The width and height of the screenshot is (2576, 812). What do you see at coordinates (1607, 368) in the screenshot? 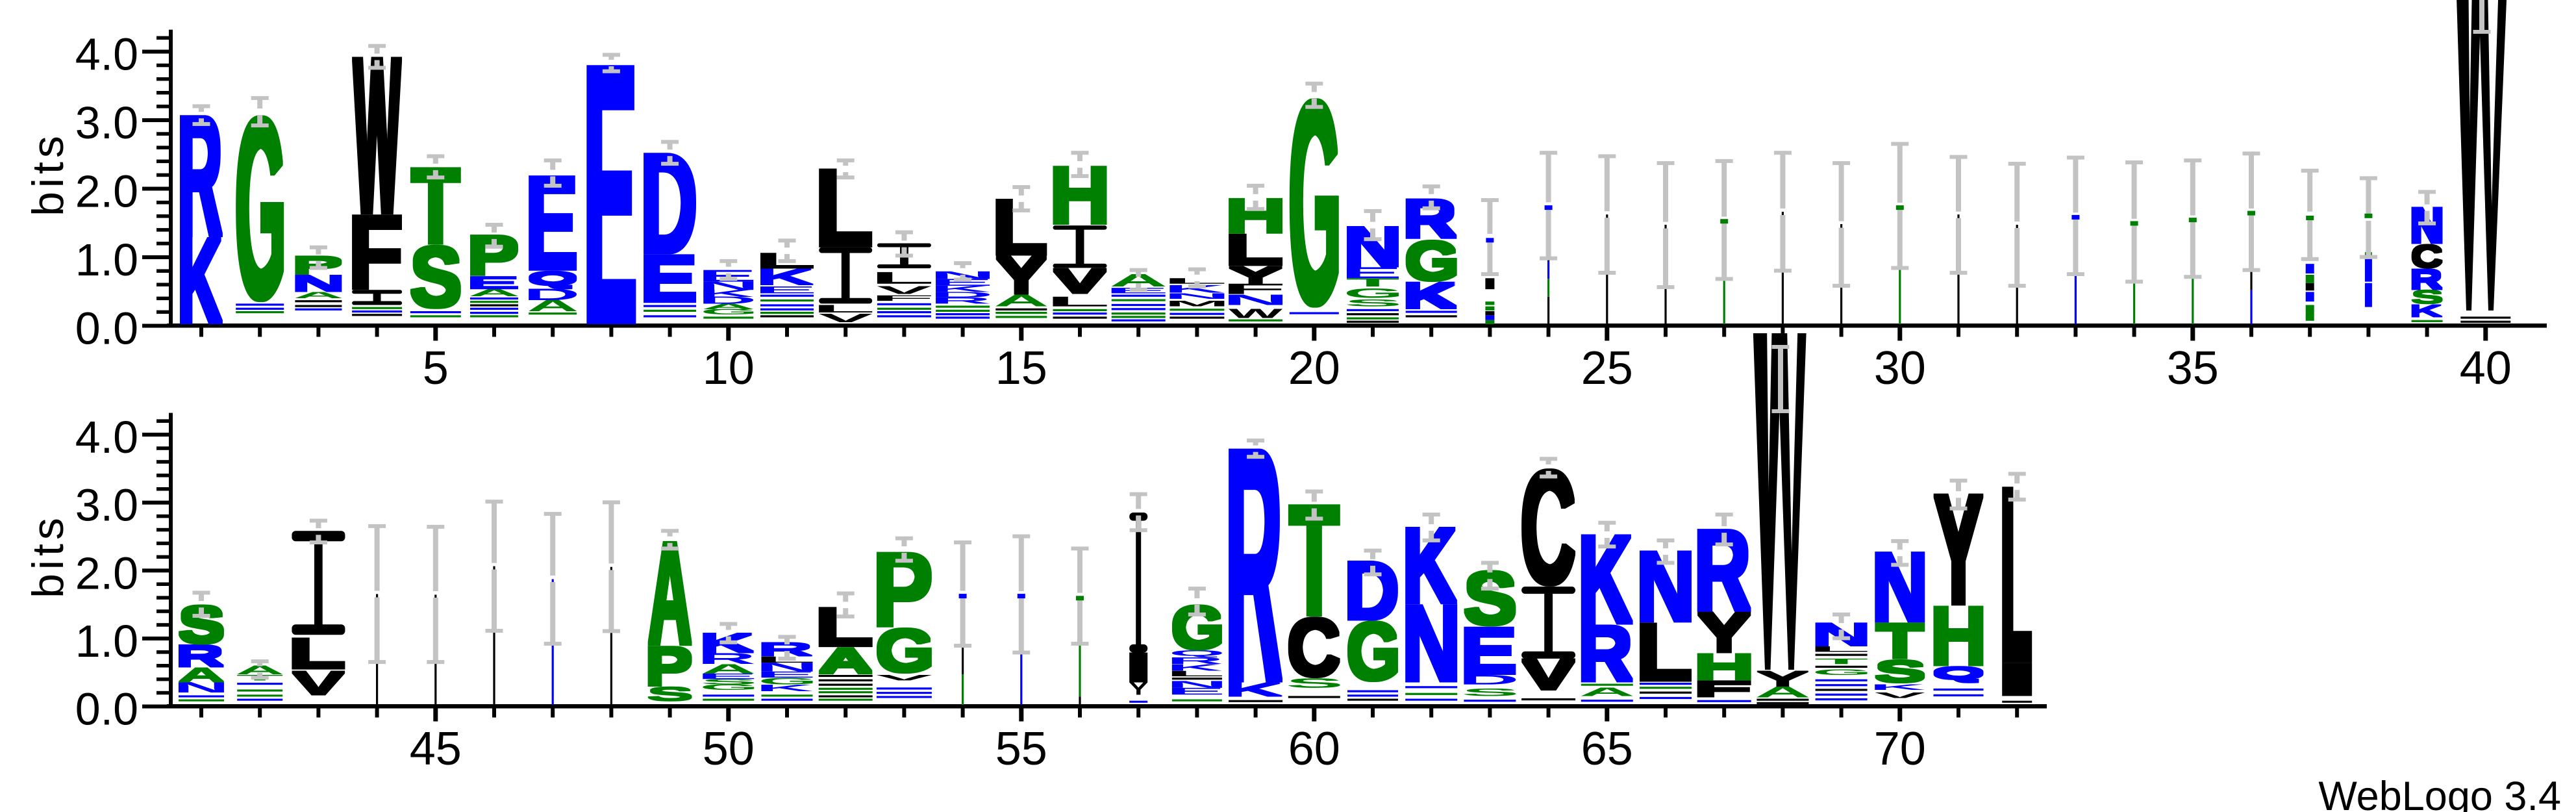
I see `svg-text: 25` at bounding box center [1607, 368].